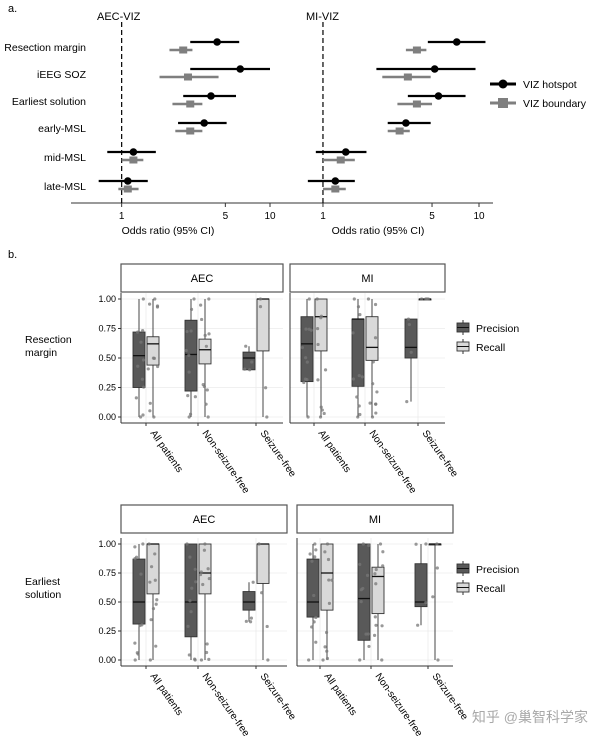 The image size is (594, 741). I want to click on forest-title: AEC-VIZ, so click(119, 17).